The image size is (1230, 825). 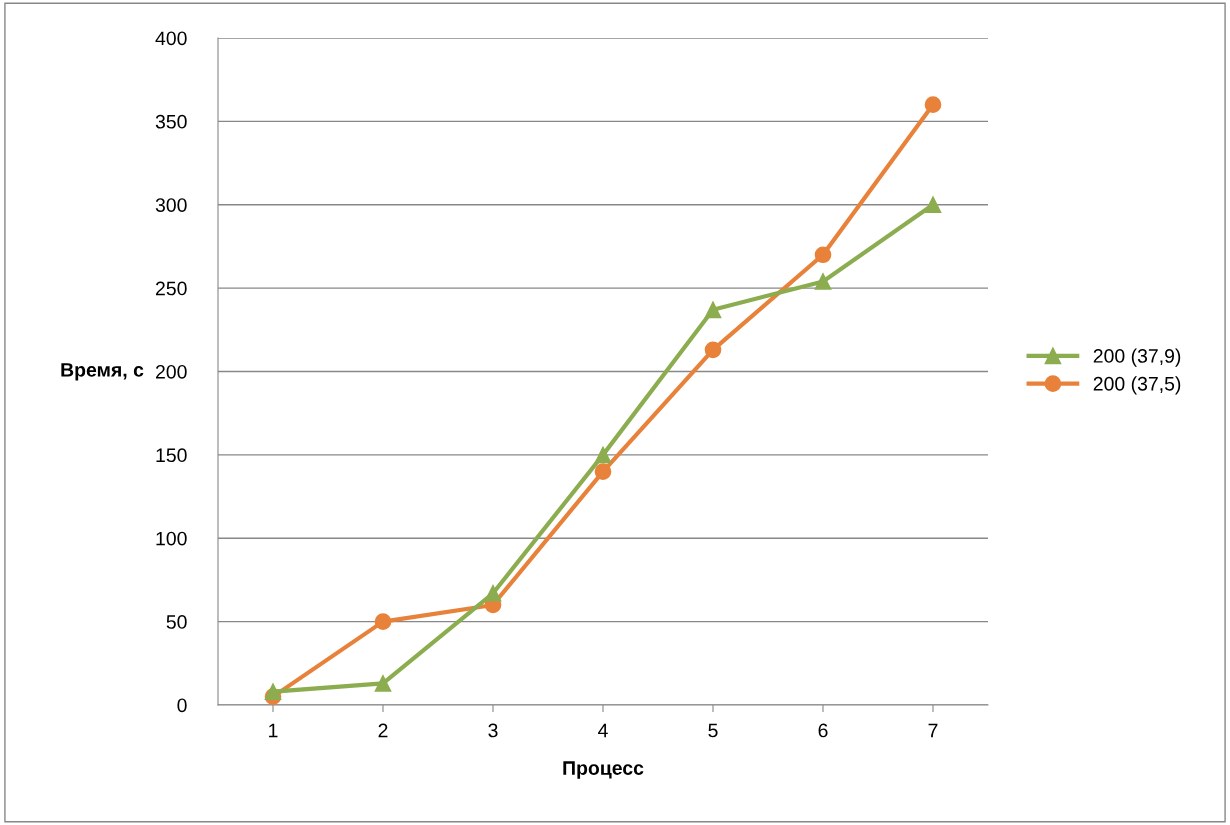 I want to click on y-tick-label: 50, so click(x=176, y=622).